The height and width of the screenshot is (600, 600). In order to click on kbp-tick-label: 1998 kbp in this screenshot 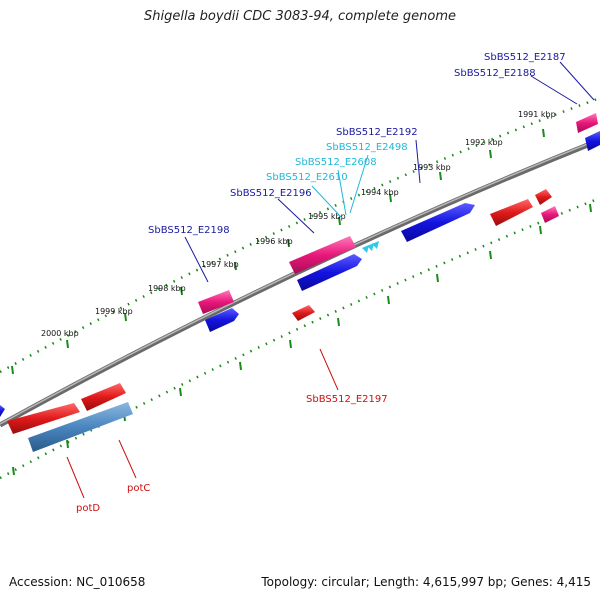, I will do `click(167, 288)`.